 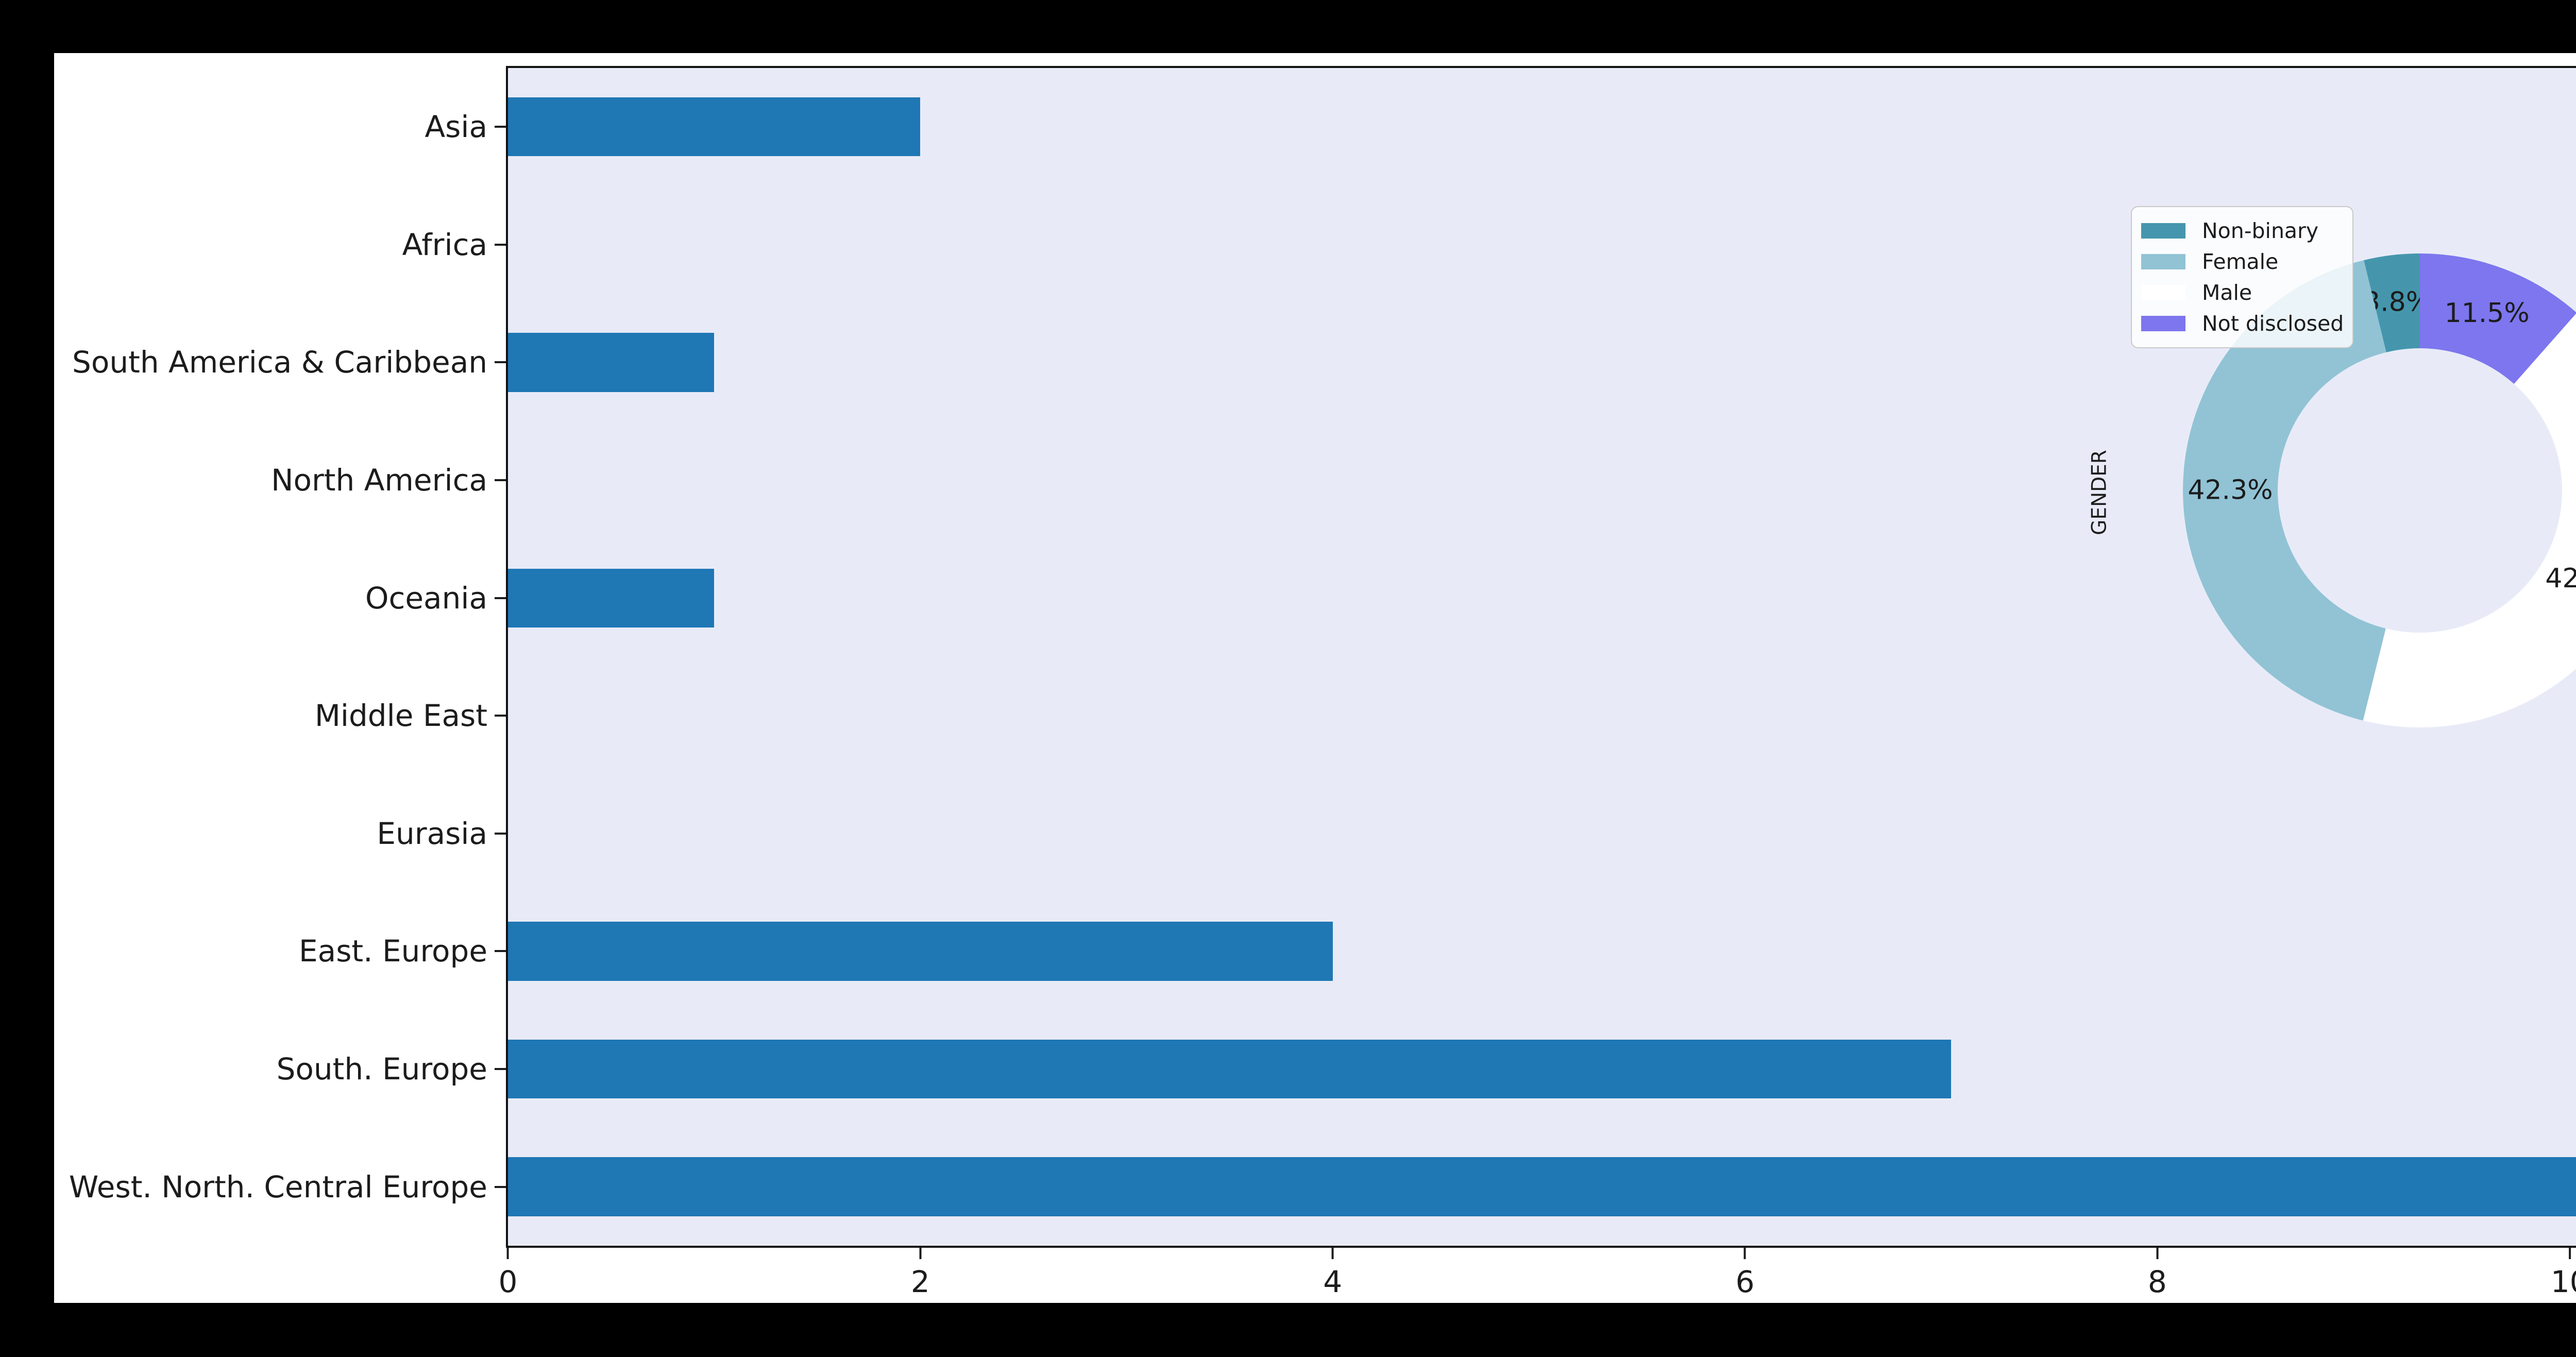 I want to click on x-tick: 8, so click(x=2157, y=1273).